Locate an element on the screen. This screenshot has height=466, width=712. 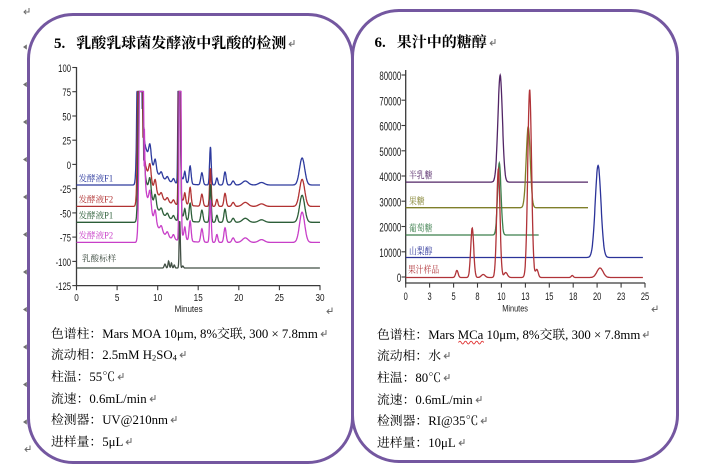
svg-text: 半乳糖 is located at coordinates (420, 174).